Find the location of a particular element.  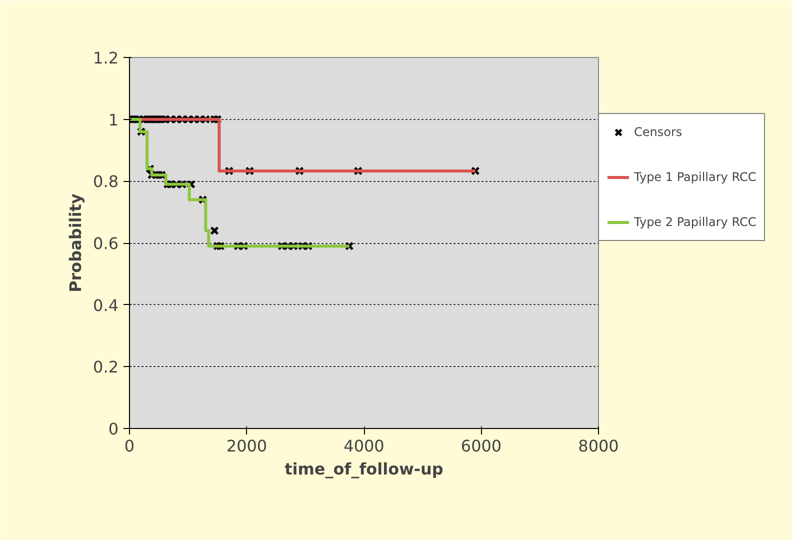

y-tick-label: 0 is located at coordinates (113, 429).